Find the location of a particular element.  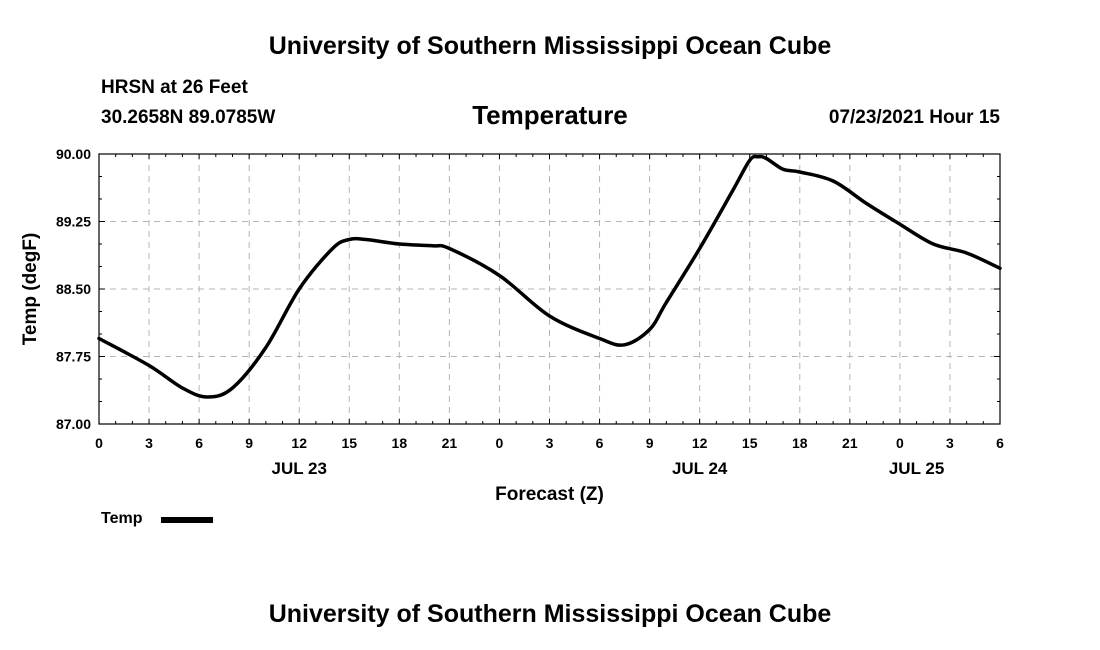

variable-title: Temperature is located at coordinates (550, 115).